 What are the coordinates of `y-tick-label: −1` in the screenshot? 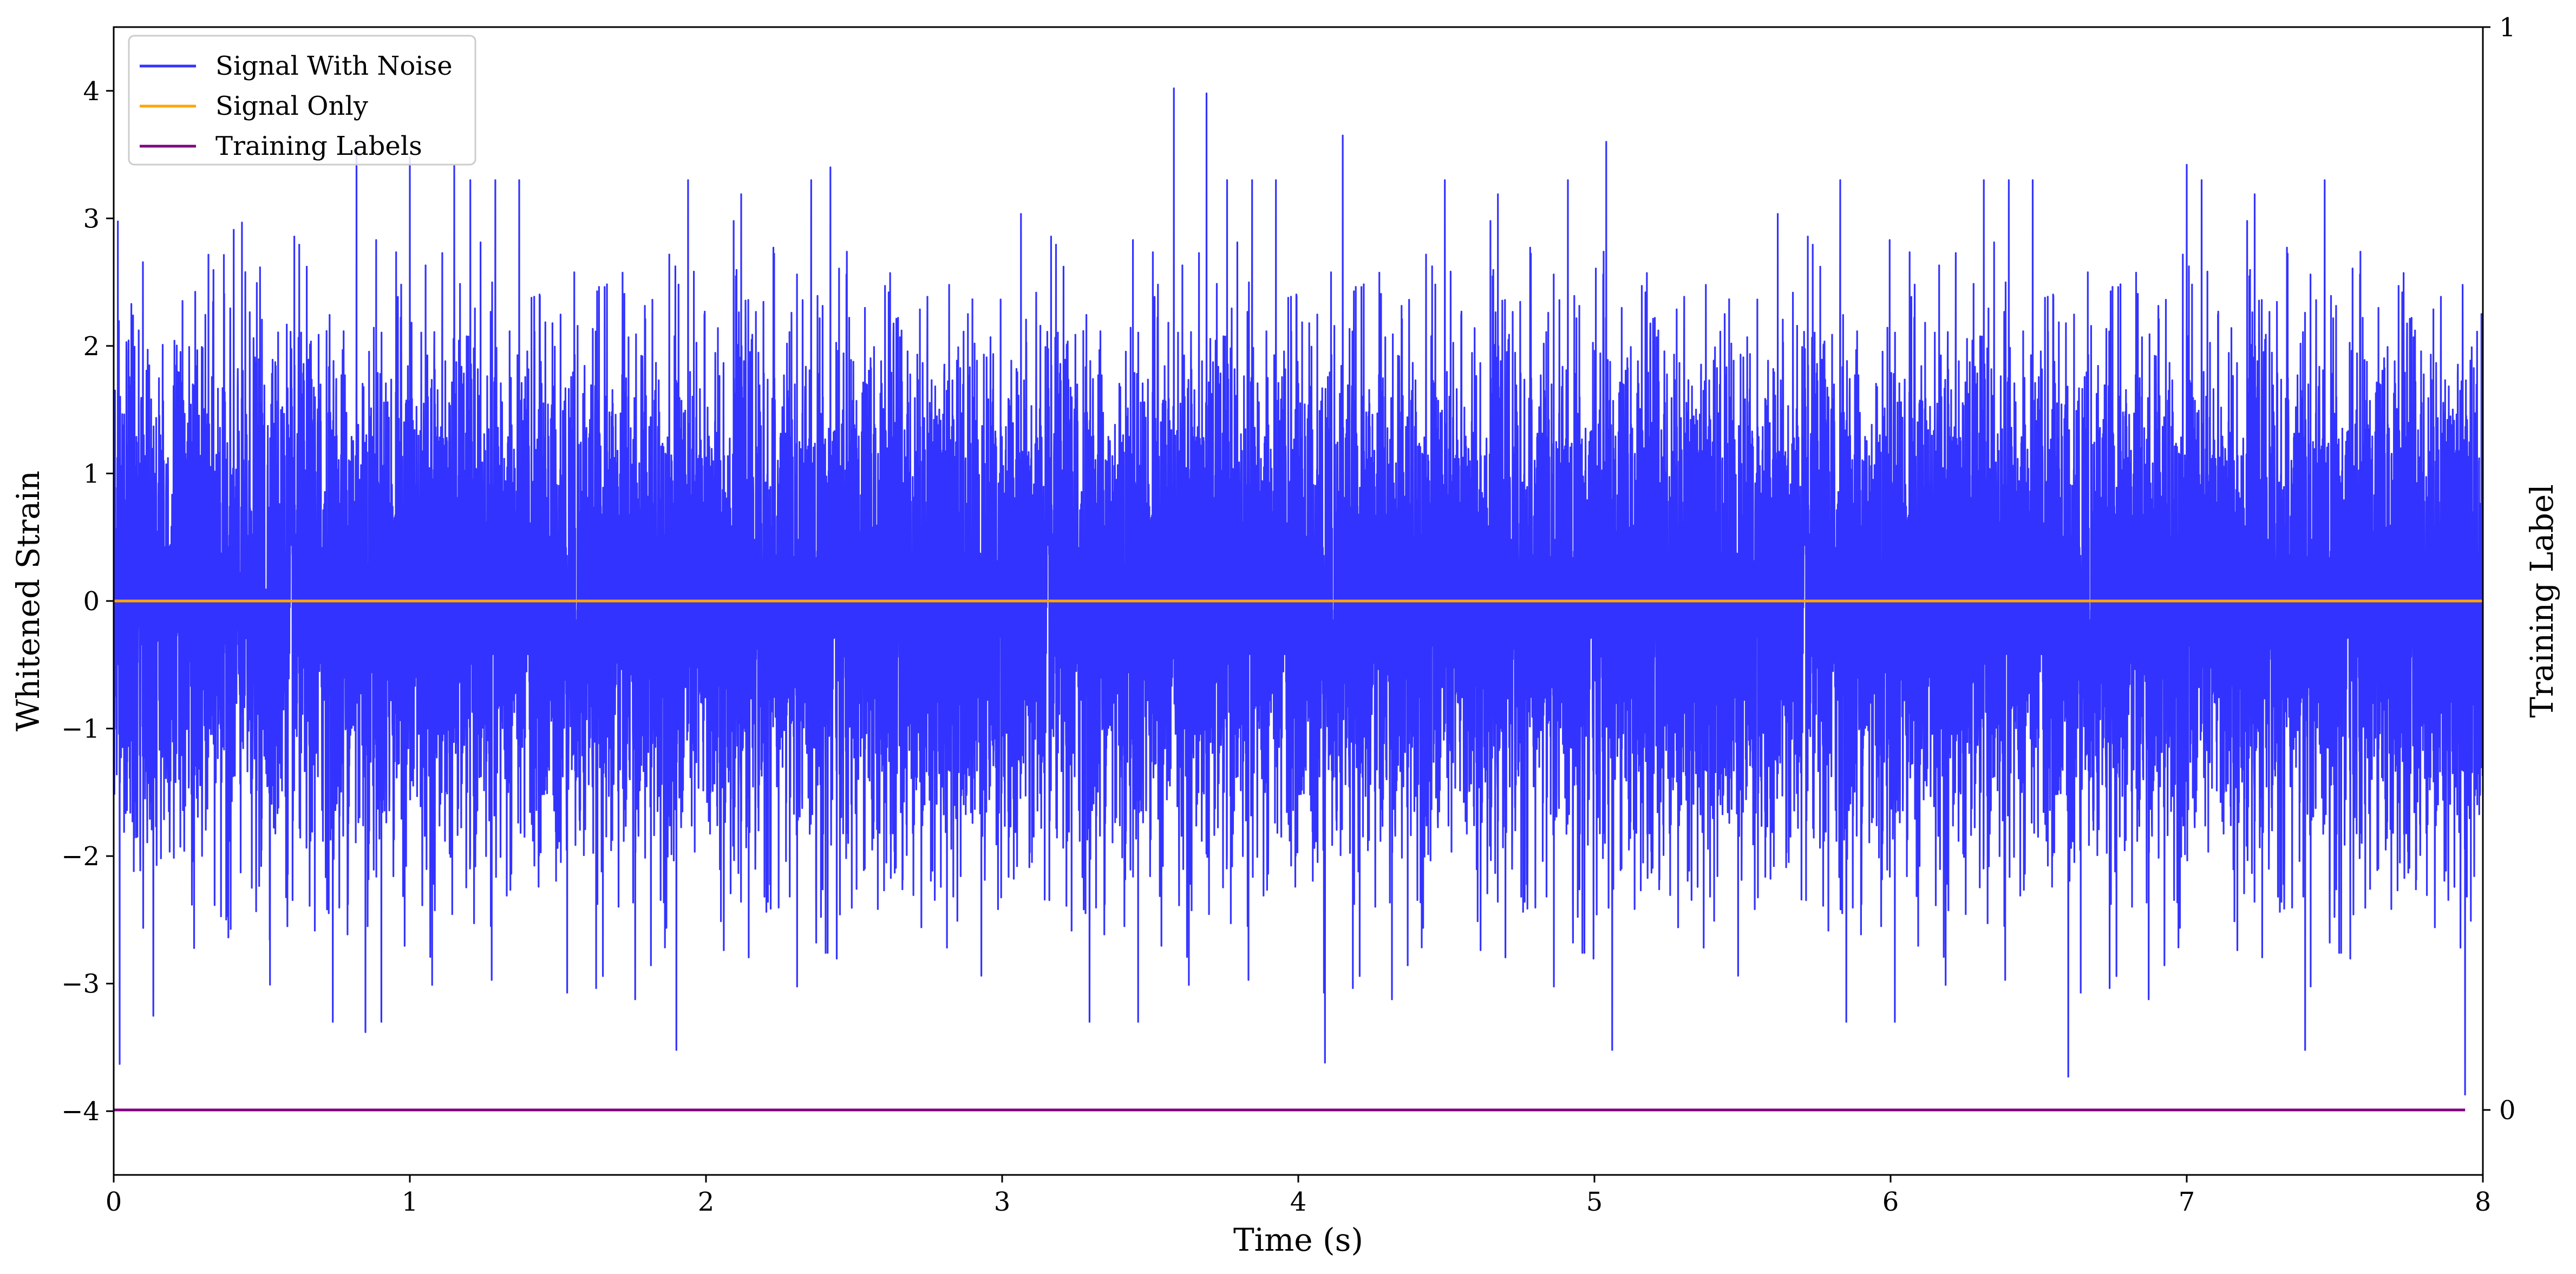 It's located at (80, 729).